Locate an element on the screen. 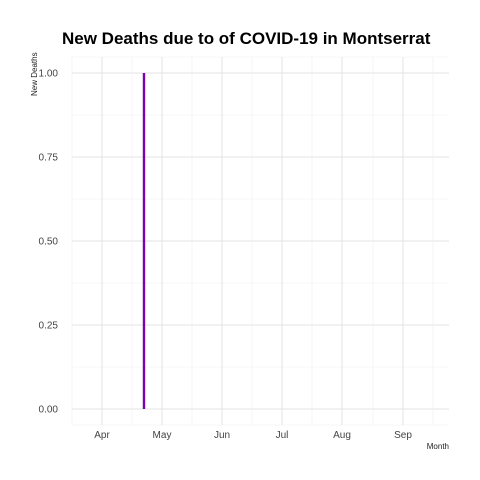 The height and width of the screenshot is (480, 480). bar is located at coordinates (144, 241).